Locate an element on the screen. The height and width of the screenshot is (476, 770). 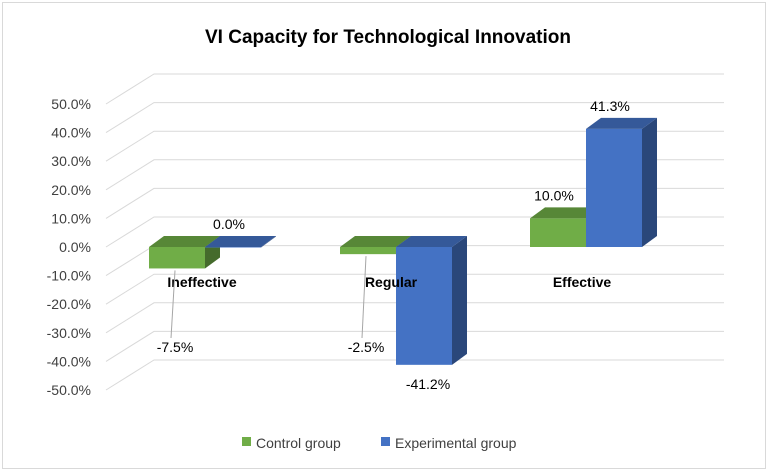
y-tick-label: -30.0% is located at coordinates (69, 333).